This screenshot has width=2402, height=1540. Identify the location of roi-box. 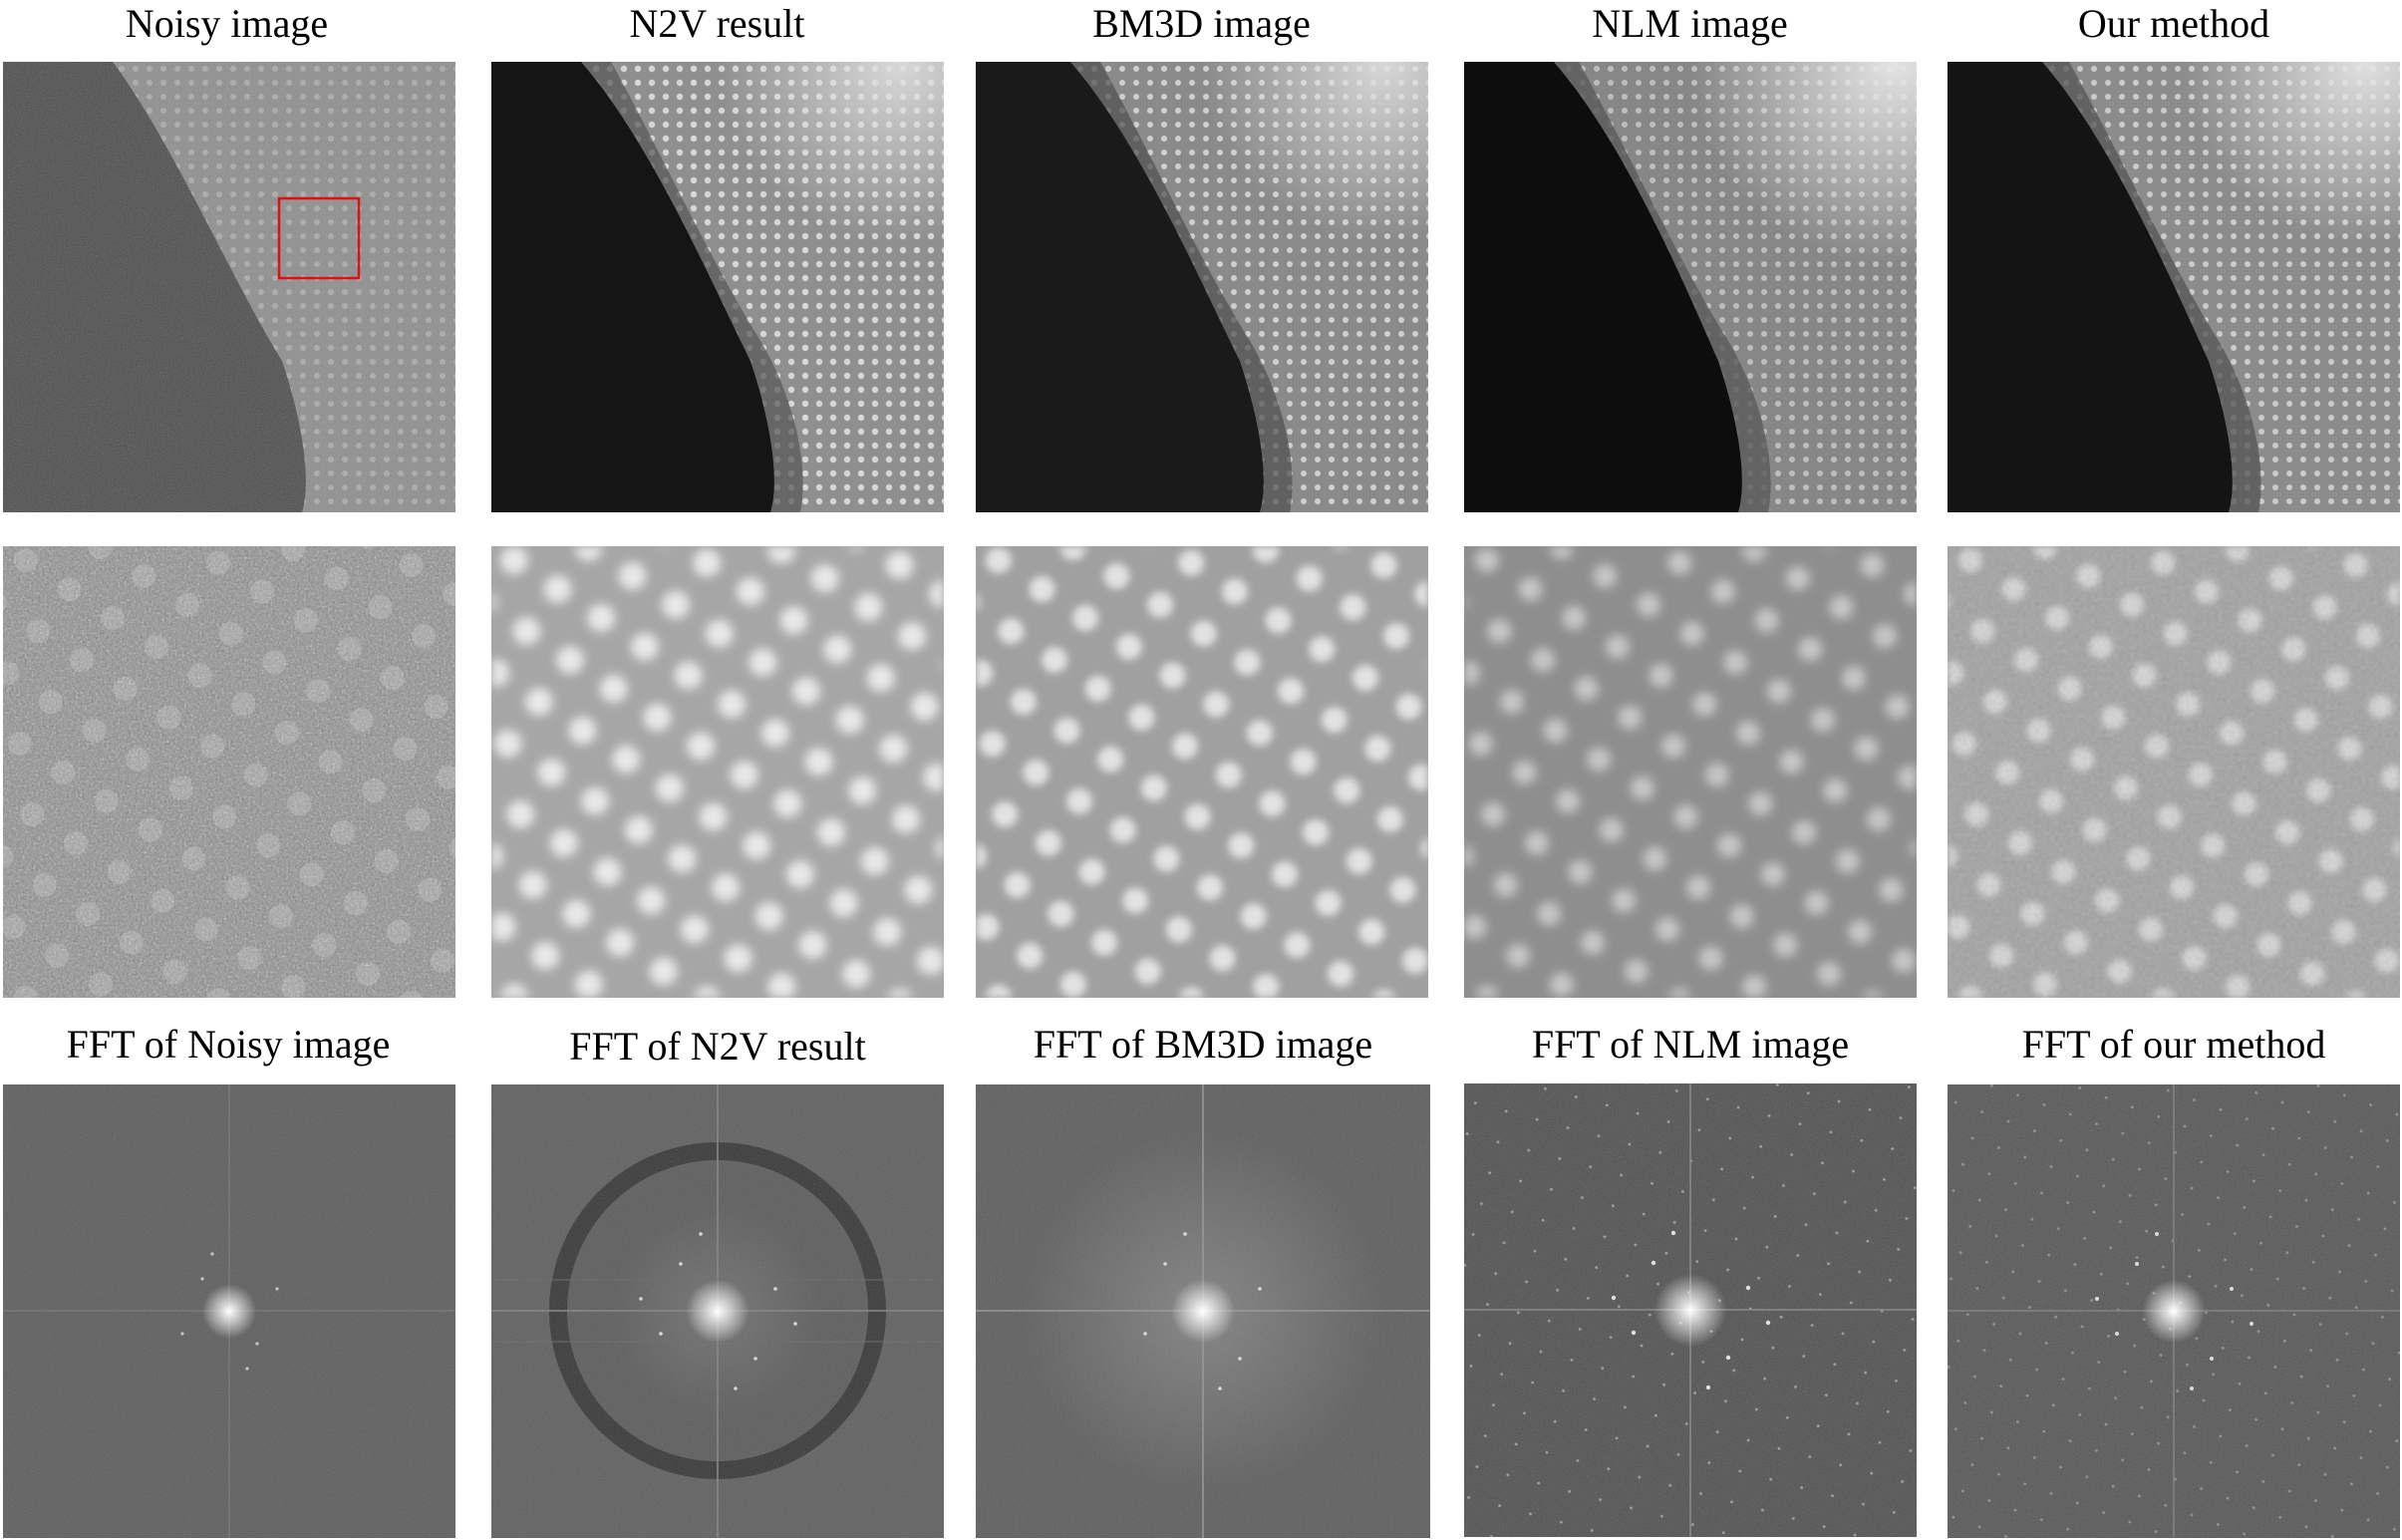
(319, 238).